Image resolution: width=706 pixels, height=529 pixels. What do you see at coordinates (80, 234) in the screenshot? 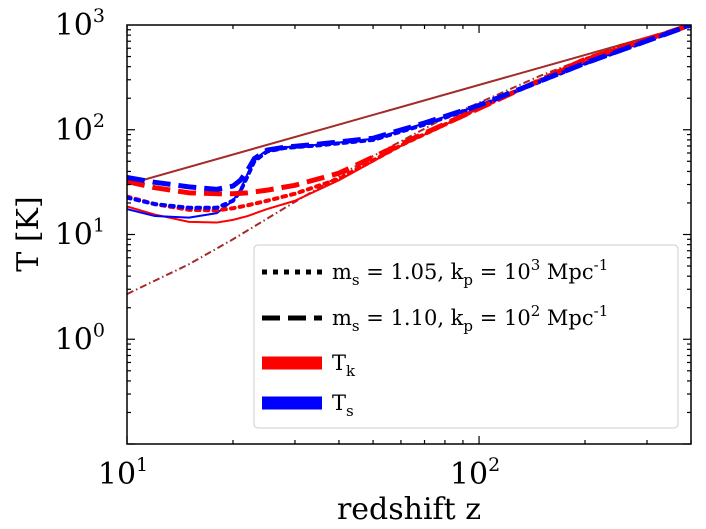
I see `y-tick-label-10: 10¹` at bounding box center [80, 234].